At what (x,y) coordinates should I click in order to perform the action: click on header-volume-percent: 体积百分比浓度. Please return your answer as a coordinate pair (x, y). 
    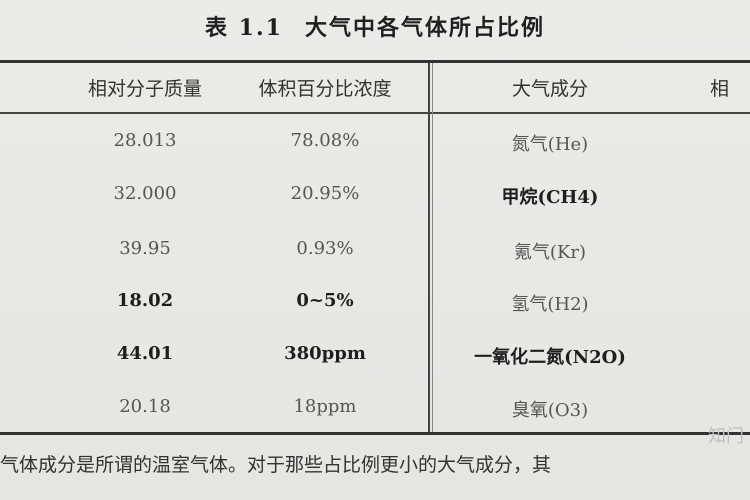
    Looking at the image, I should click on (325, 89).